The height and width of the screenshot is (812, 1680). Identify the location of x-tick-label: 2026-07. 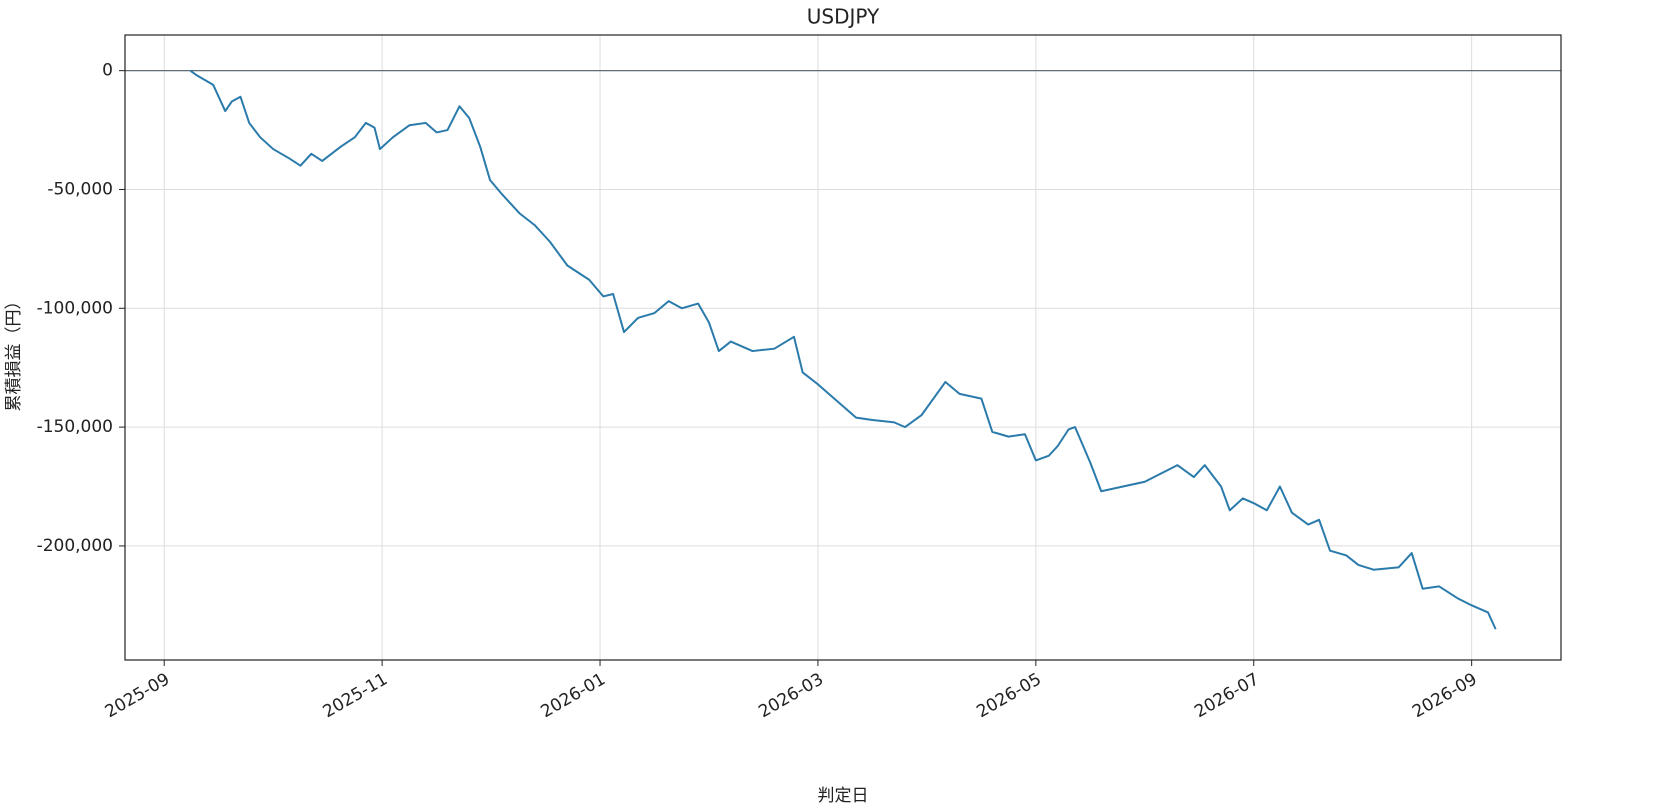
(1227, 695).